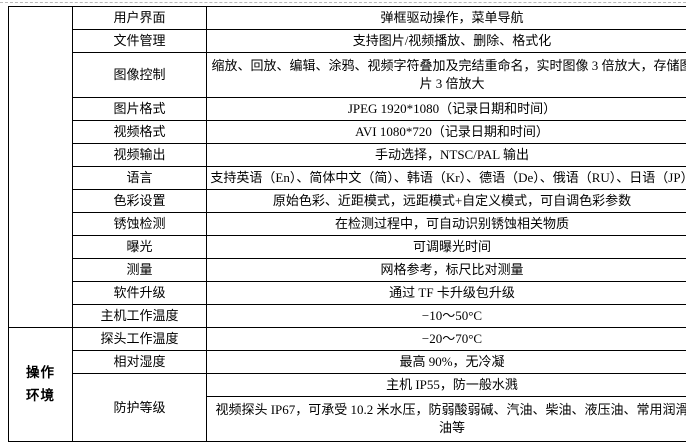 Image resolution: width=686 pixels, height=442 pixels. I want to click on table-row: 视频输出 手动选择，NTSC/PAL 输出, so click(347, 155).